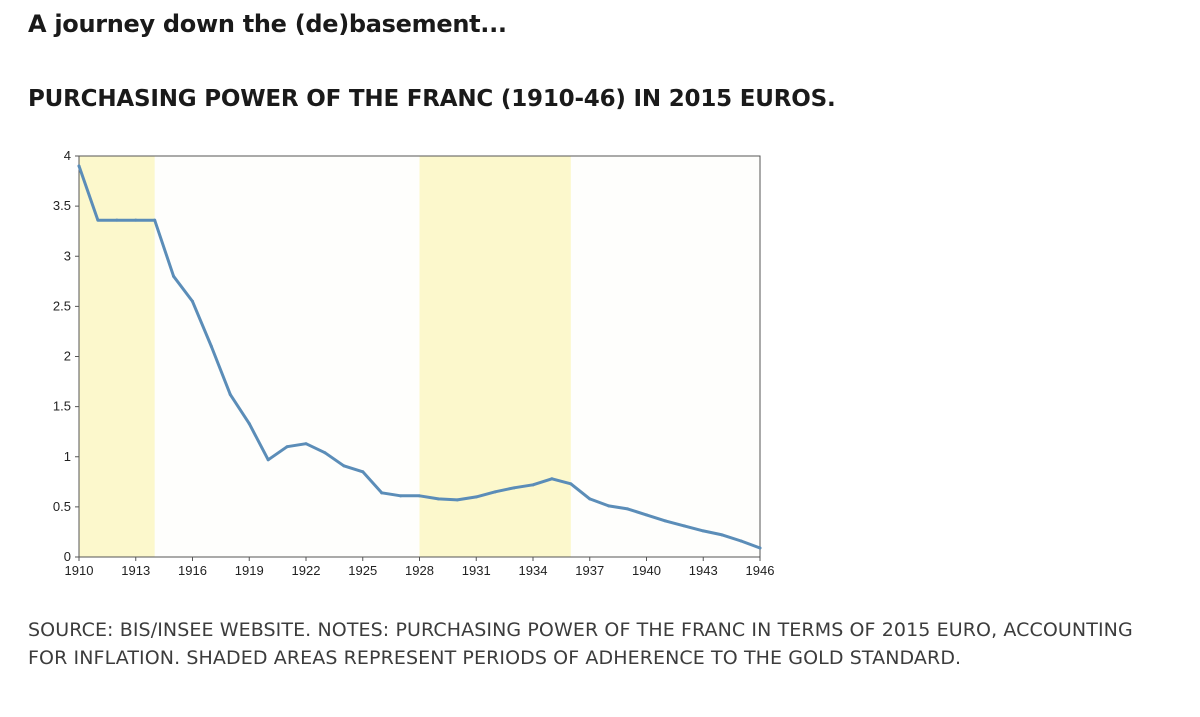 The image size is (1200, 717). I want to click on y-tick-label: 3.5, so click(62, 205).